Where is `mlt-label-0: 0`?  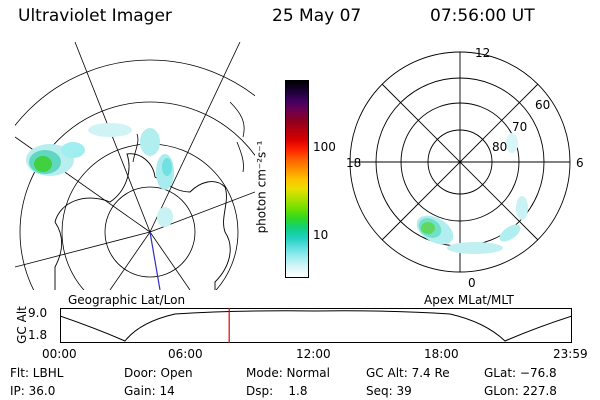
mlt-label-0: 0 is located at coordinates (472, 283).